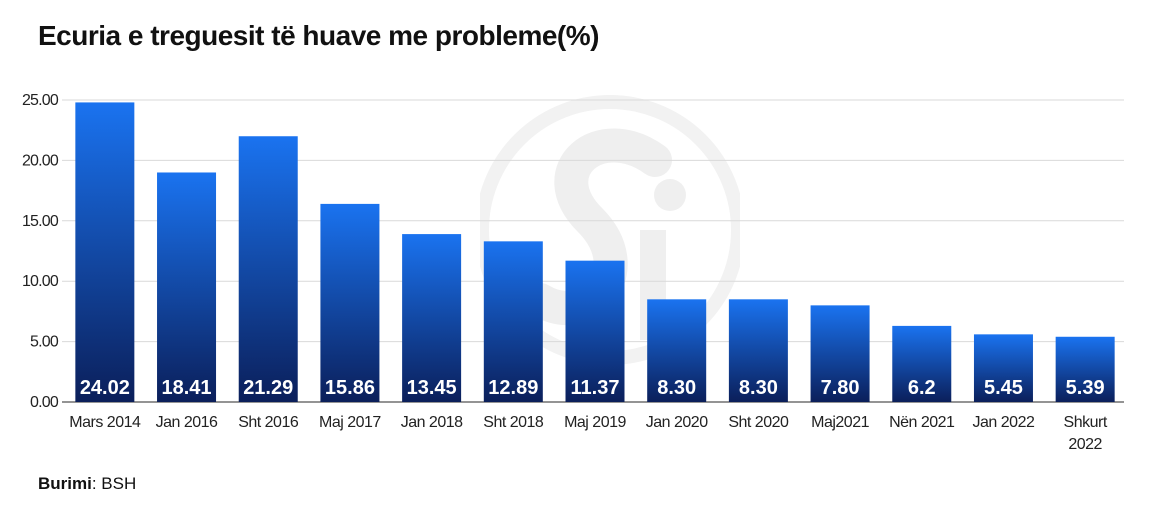 Image resolution: width=1150 pixels, height=524 pixels. What do you see at coordinates (119, 483) in the screenshot?
I see `source-value: BSH` at bounding box center [119, 483].